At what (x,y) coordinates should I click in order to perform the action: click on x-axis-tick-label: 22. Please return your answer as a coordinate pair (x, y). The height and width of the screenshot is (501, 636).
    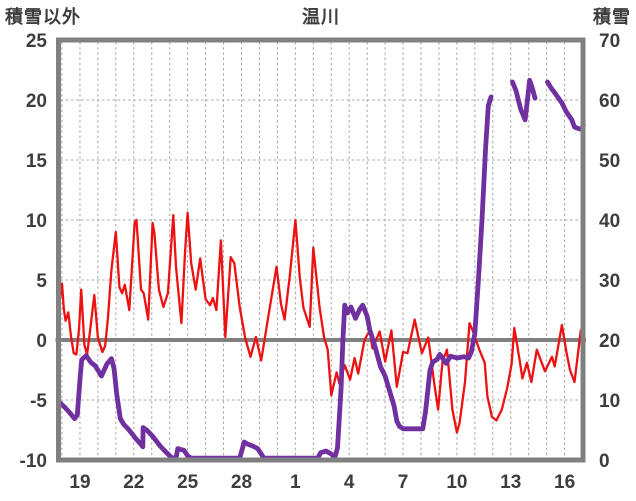
    Looking at the image, I should click on (133, 482).